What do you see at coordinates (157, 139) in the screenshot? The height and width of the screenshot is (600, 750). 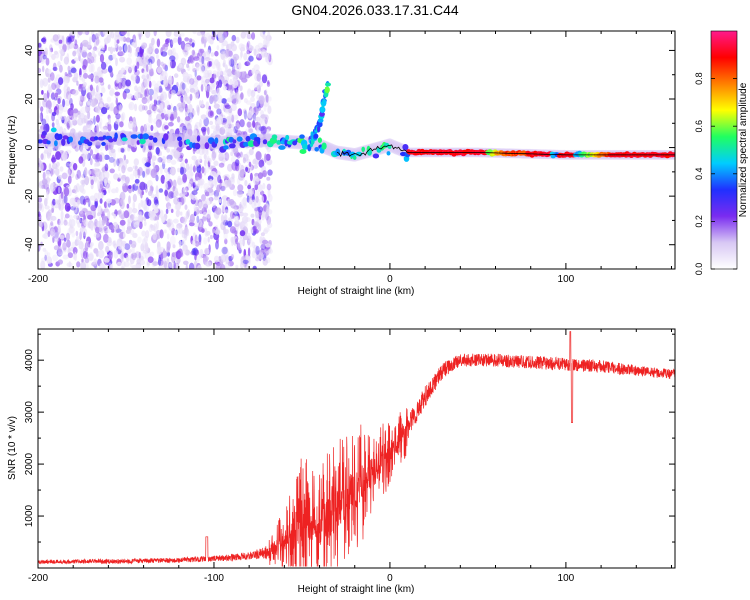 I see `spectrogram-halo-cell` at bounding box center [157, 139].